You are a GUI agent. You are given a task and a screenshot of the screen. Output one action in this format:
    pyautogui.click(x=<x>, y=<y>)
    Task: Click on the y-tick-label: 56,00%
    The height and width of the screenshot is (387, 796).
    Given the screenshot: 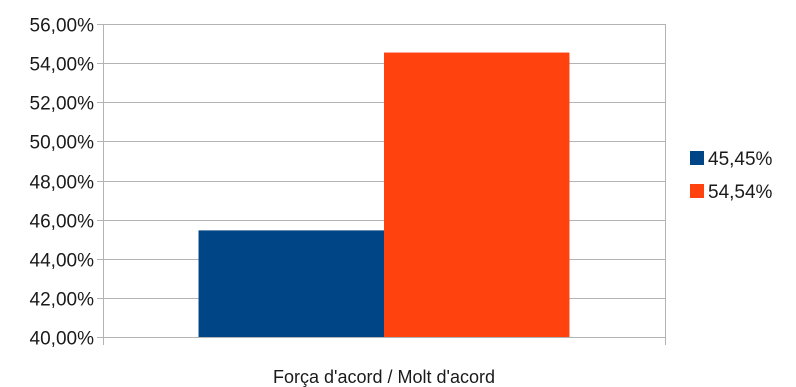 What is the action you would take?
    pyautogui.click(x=62, y=26)
    